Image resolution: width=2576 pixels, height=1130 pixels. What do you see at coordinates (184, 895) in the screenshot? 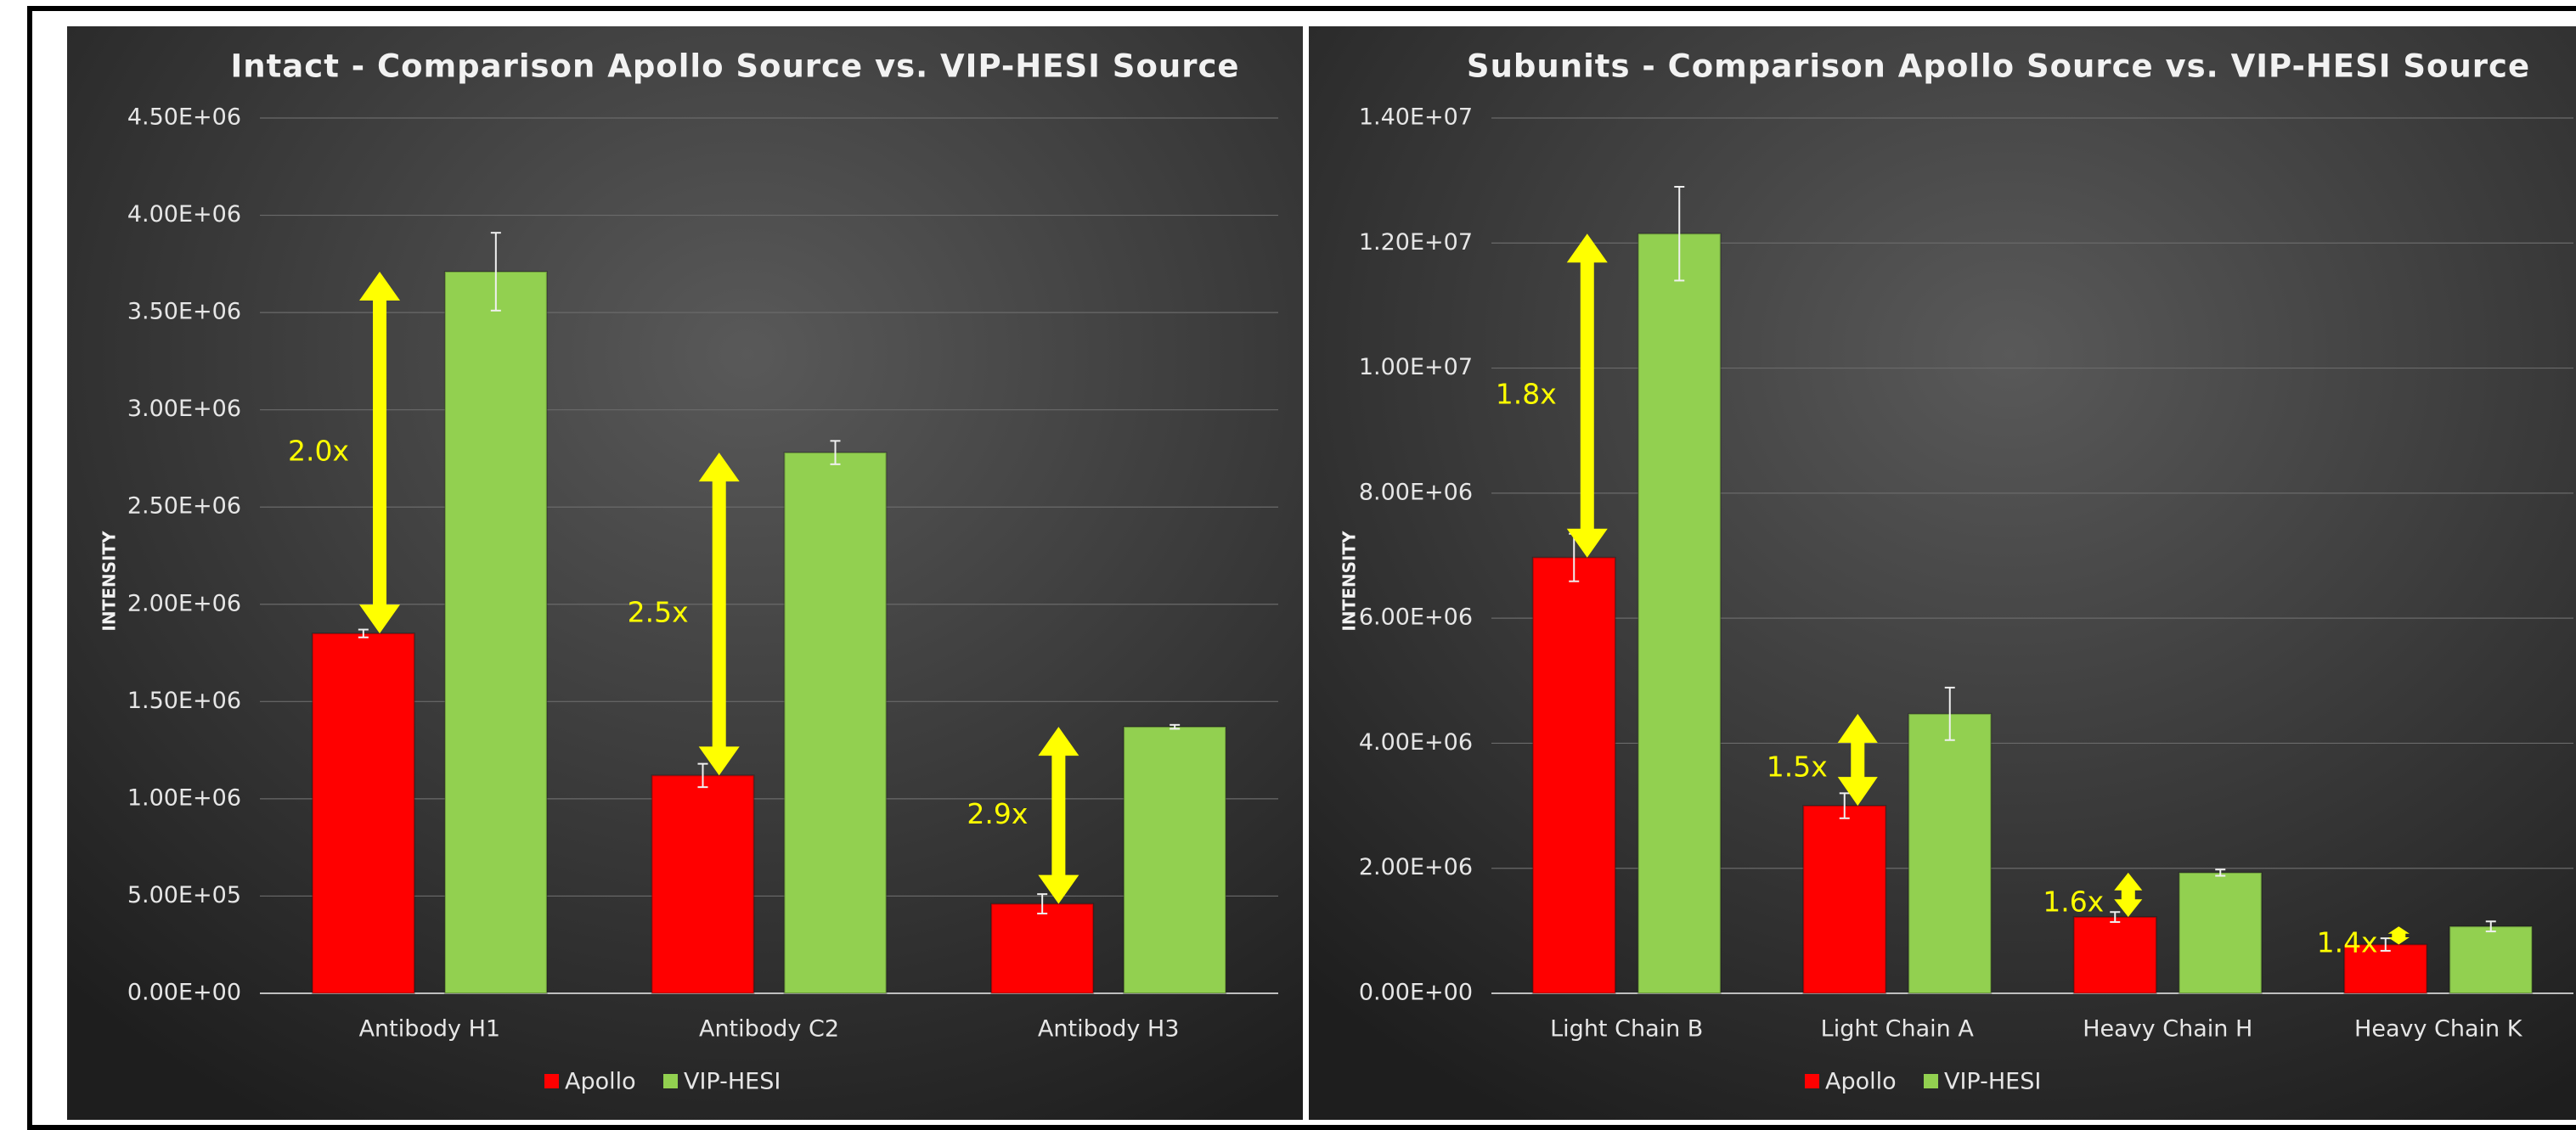
I see `y-tick-label: 5.00E+05` at bounding box center [184, 895].